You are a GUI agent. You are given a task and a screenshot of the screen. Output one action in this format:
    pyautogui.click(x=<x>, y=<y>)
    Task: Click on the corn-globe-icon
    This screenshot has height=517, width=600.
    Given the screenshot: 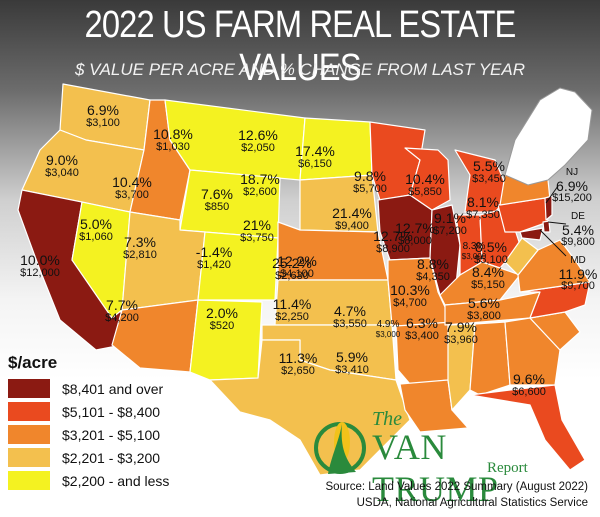 What is the action you would take?
    pyautogui.click(x=340, y=448)
    